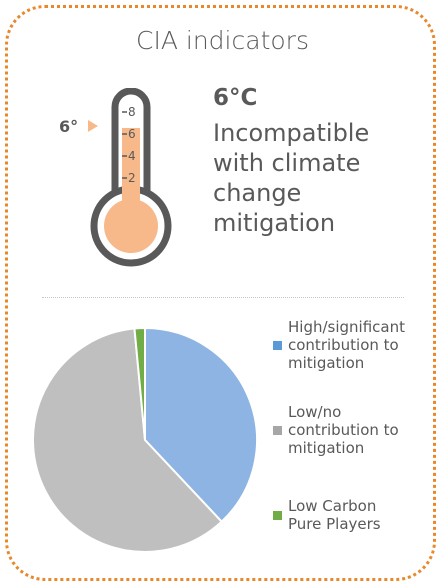 The image size is (445, 588). I want to click on scale-label-4: 4, so click(132, 156).